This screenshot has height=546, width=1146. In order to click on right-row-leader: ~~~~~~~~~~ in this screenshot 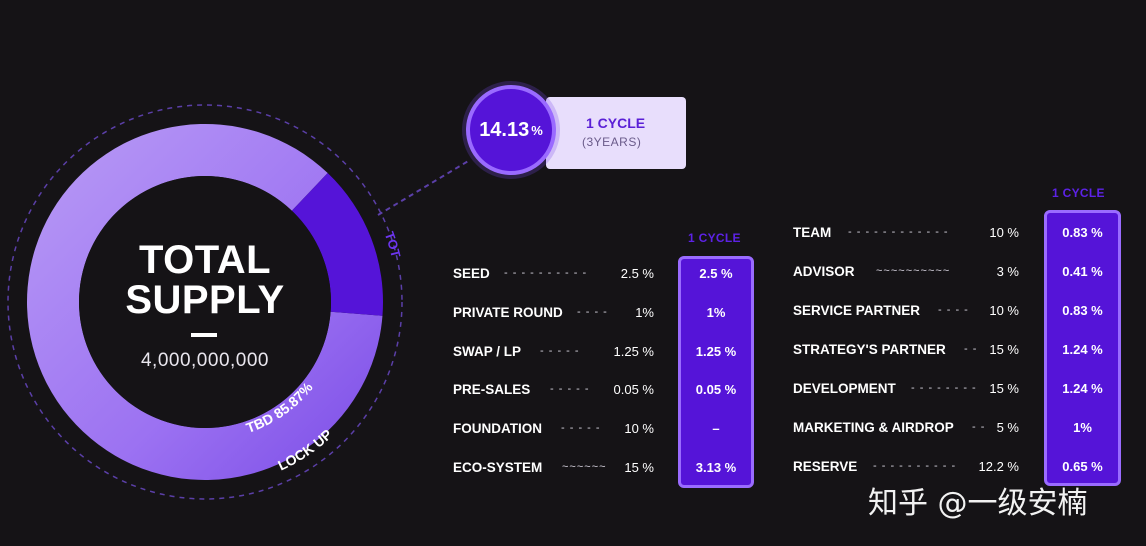, I will do `click(913, 271)`.